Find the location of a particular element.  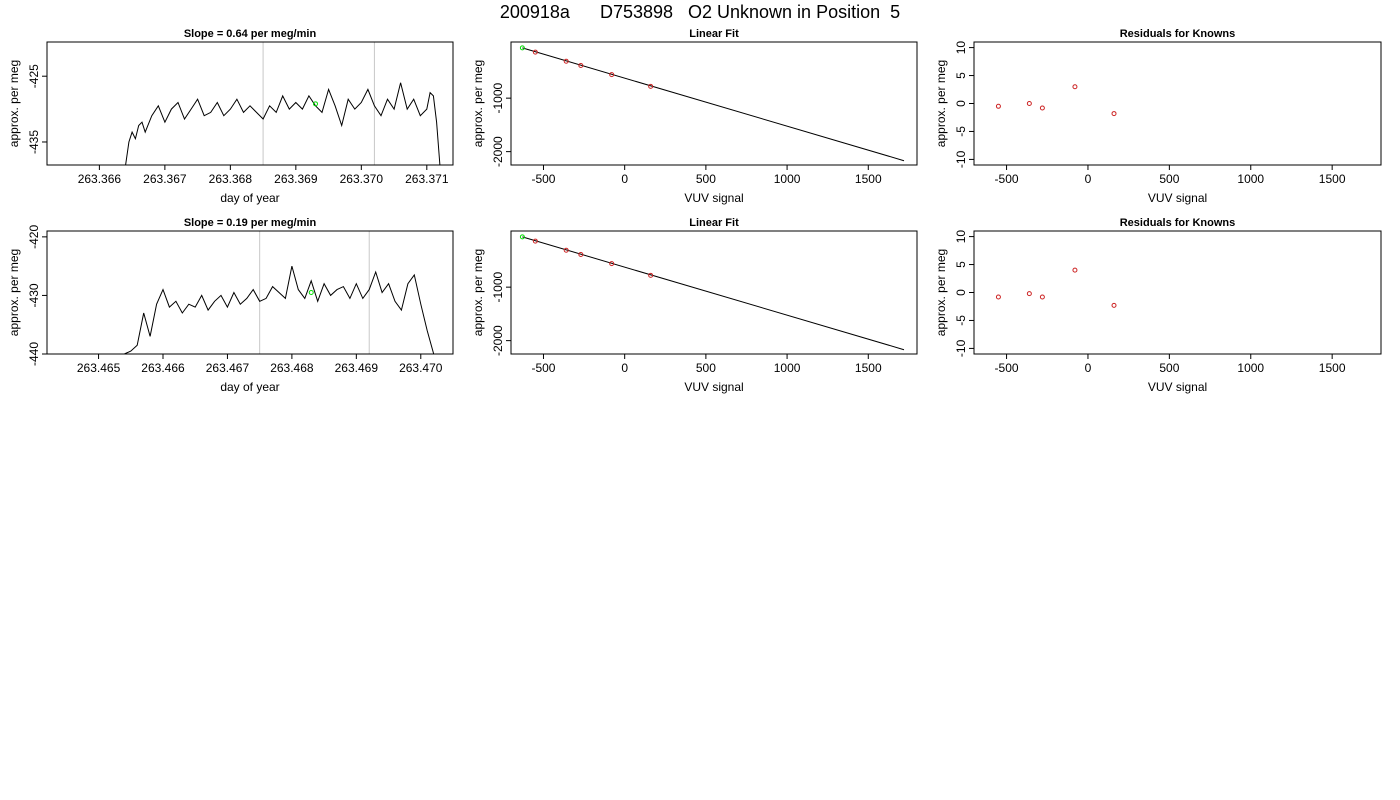

fit-line is located at coordinates (713, 104).